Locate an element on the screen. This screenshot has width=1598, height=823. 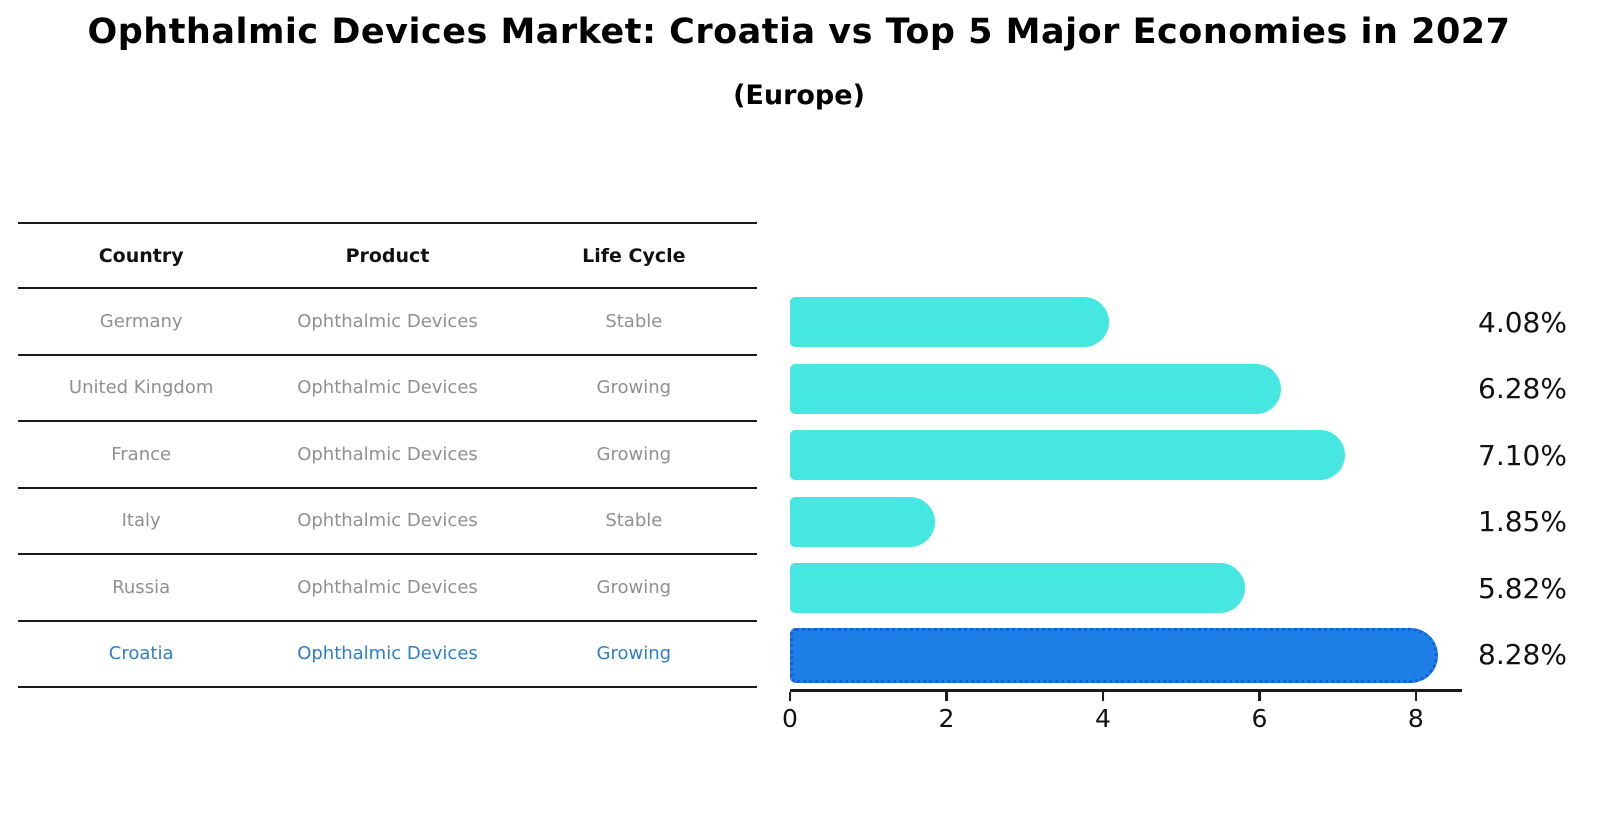
bar-germany is located at coordinates (950, 322).